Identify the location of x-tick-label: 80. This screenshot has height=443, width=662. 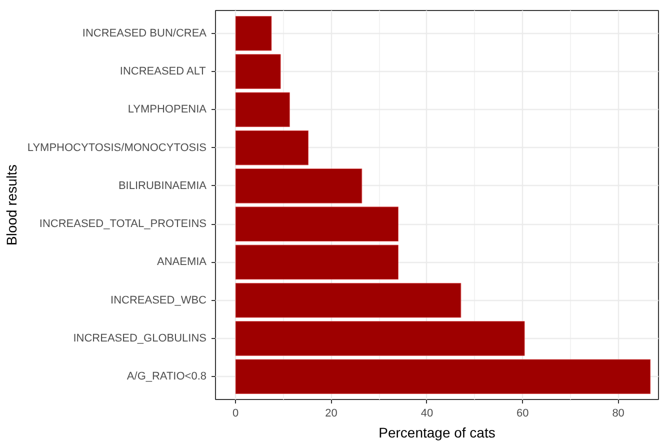
(618, 414).